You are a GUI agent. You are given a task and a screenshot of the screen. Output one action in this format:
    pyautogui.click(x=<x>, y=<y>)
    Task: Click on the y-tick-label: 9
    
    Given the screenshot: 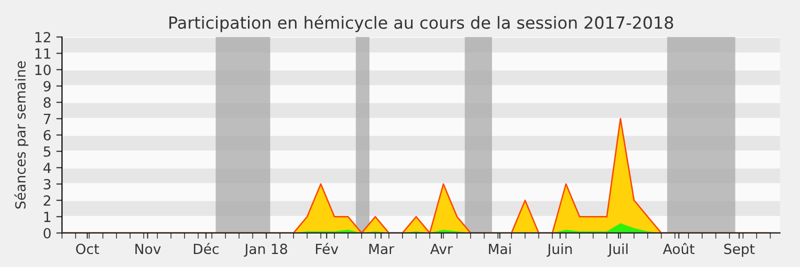 What is the action you would take?
    pyautogui.click(x=47, y=86)
    